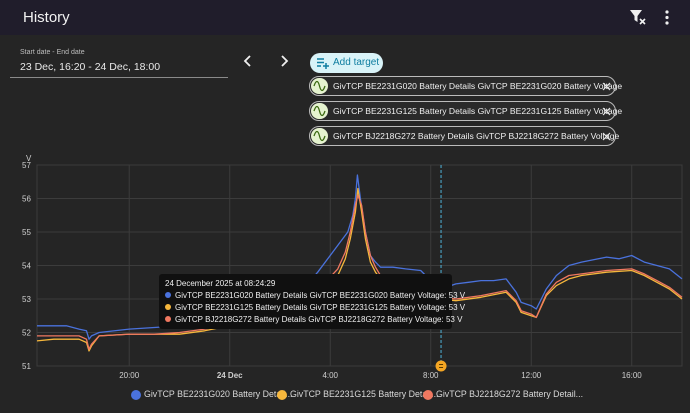 Image resolution: width=690 pixels, height=413 pixels. I want to click on x-tick-label: 16:00, so click(632, 375).